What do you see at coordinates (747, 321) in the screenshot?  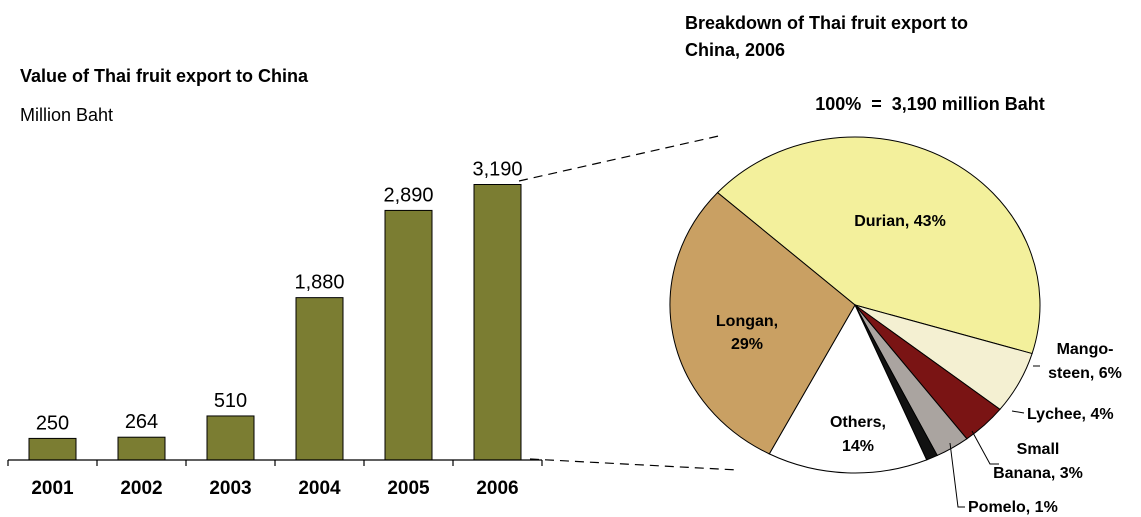 I see `slice-label-longan-line1: Longan,` at bounding box center [747, 321].